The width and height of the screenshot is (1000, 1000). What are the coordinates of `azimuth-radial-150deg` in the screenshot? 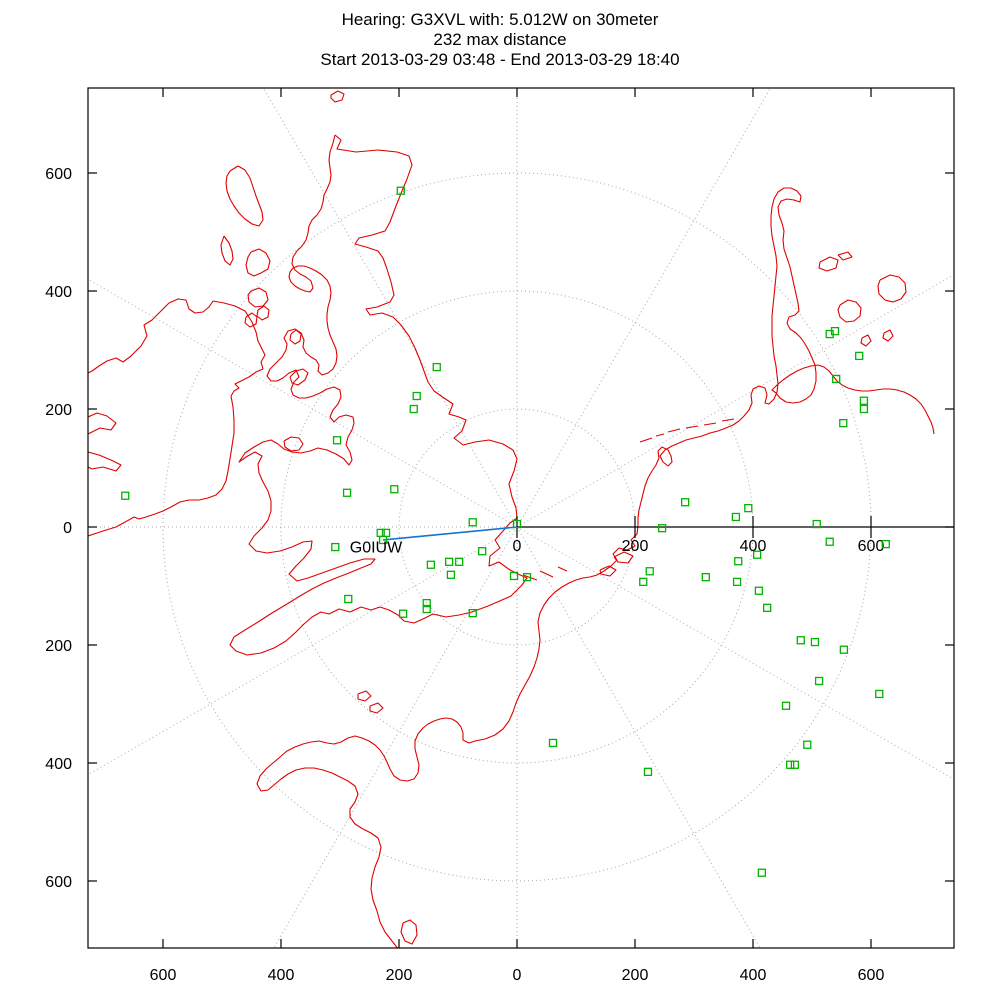 It's located at (638, 737).